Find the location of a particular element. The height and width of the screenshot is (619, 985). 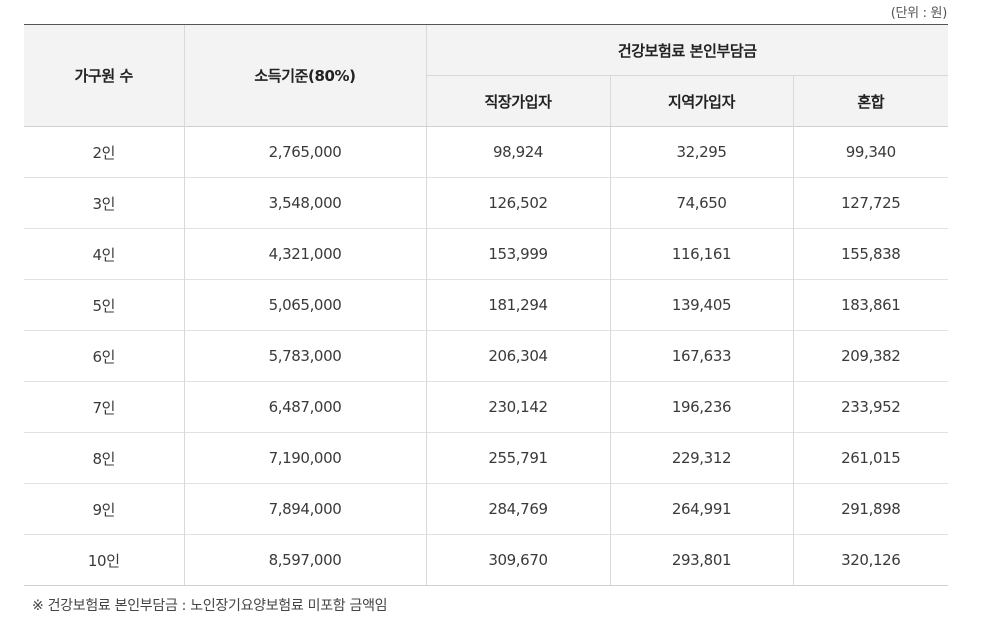

table-row: 8인 7,190,000 255,791 229,312 261,015 is located at coordinates (486, 458).